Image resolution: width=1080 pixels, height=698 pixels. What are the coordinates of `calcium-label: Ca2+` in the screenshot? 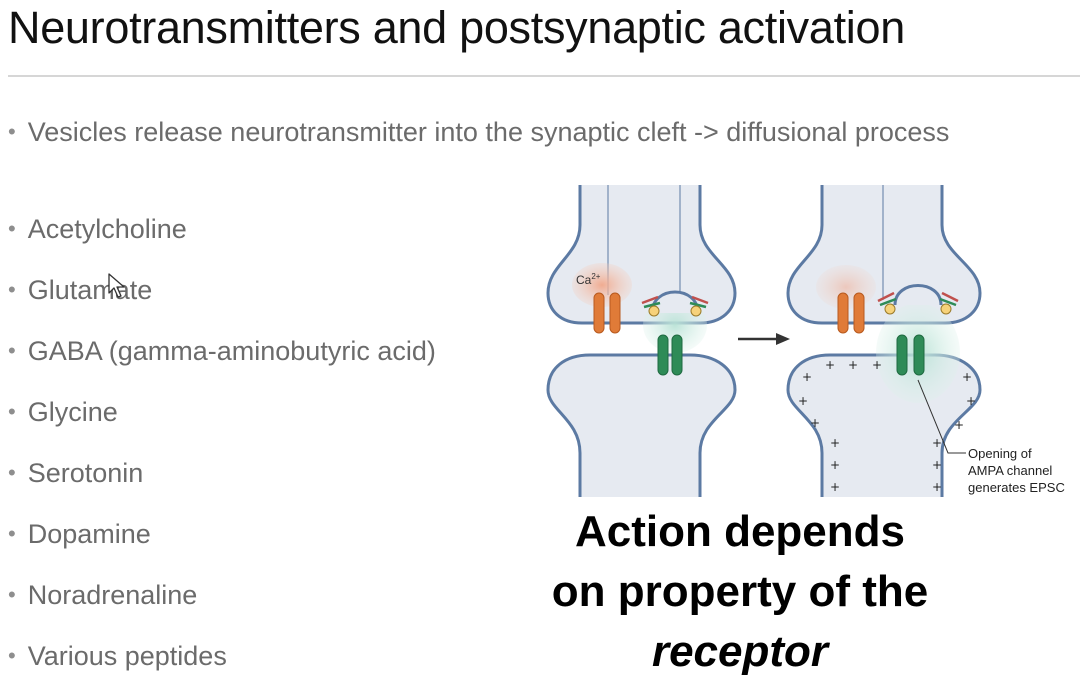 It's located at (588, 279).